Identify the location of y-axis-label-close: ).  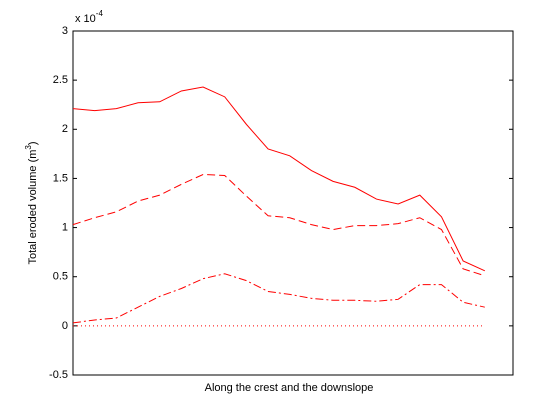
(33, 143).